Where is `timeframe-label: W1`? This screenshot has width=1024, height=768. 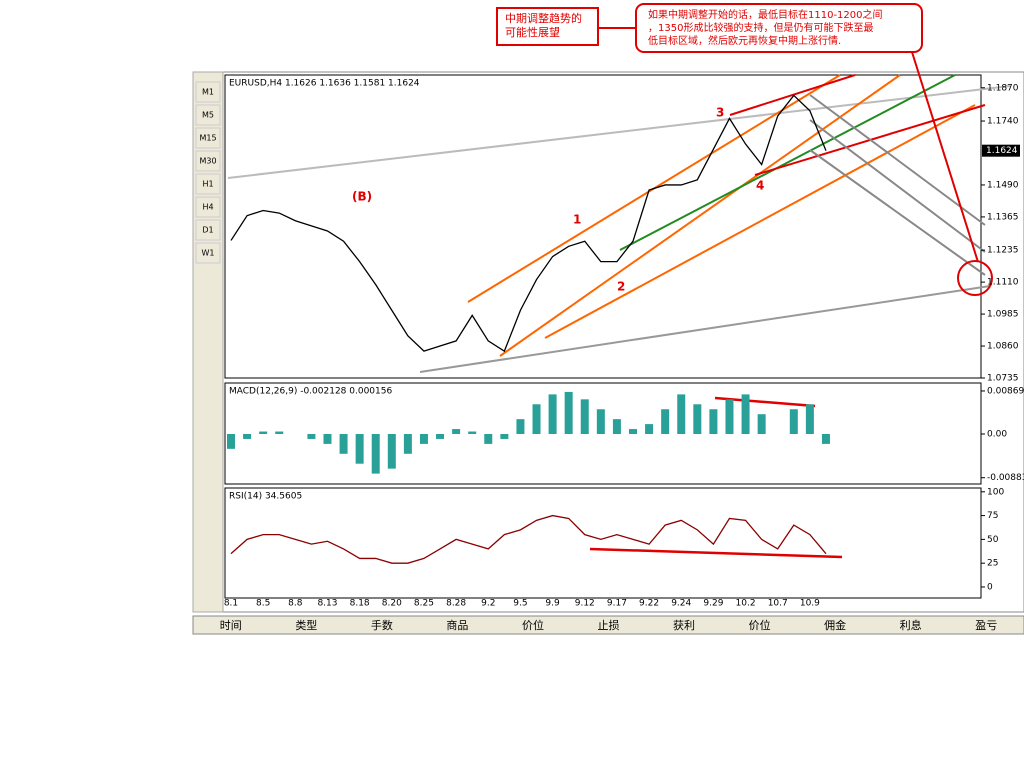 timeframe-label: W1 is located at coordinates (208, 253).